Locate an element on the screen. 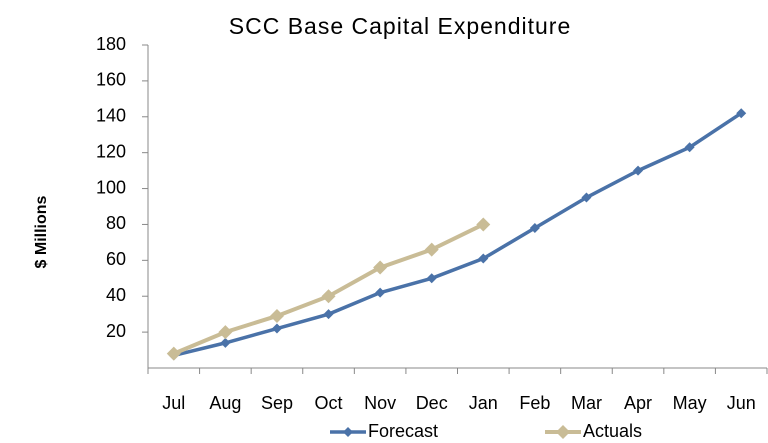  x-tick-label: Jul is located at coordinates (173, 403).